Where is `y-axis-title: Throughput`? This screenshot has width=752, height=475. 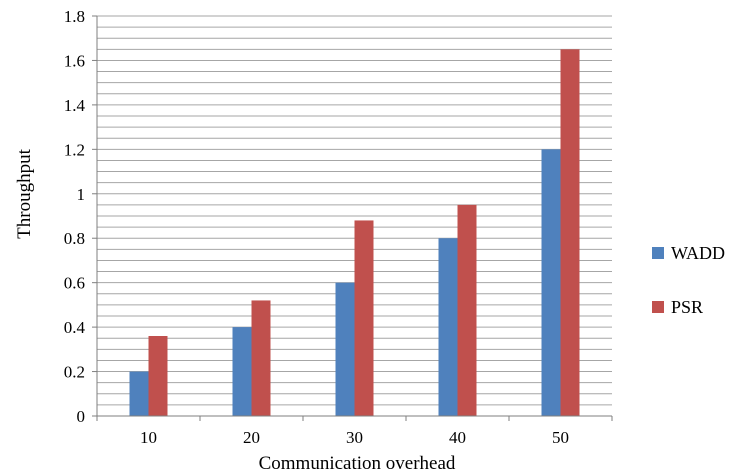 y-axis-title: Throughput is located at coordinates (24, 193).